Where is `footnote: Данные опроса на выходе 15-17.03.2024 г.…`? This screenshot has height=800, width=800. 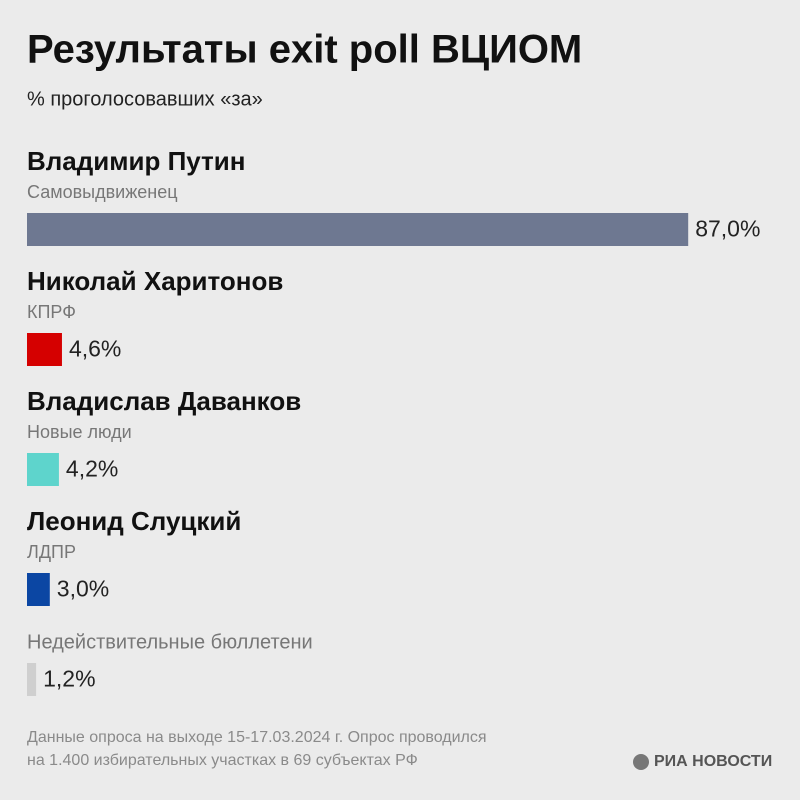
footnote: Данные опроса на выходе 15-17.03.2024 г.… is located at coordinates (257, 737).